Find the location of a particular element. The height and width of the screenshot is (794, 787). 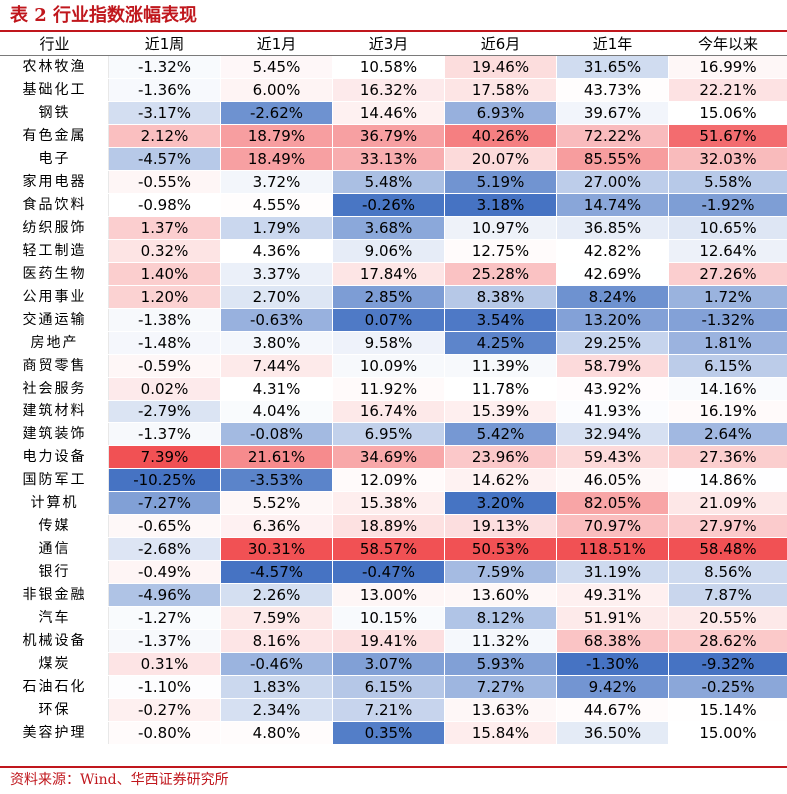

heatmap-cell: 11.32% is located at coordinates (500, 641).